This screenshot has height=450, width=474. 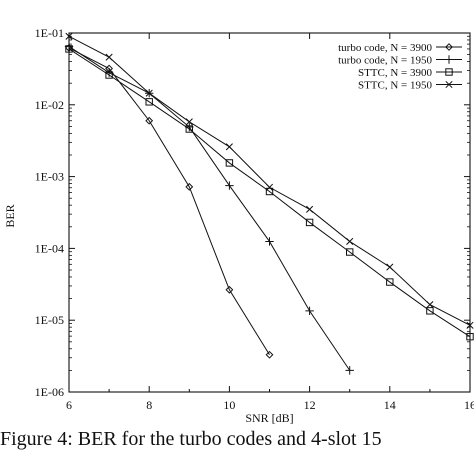 I want to click on x-tick-label: 16, so click(x=469, y=405).